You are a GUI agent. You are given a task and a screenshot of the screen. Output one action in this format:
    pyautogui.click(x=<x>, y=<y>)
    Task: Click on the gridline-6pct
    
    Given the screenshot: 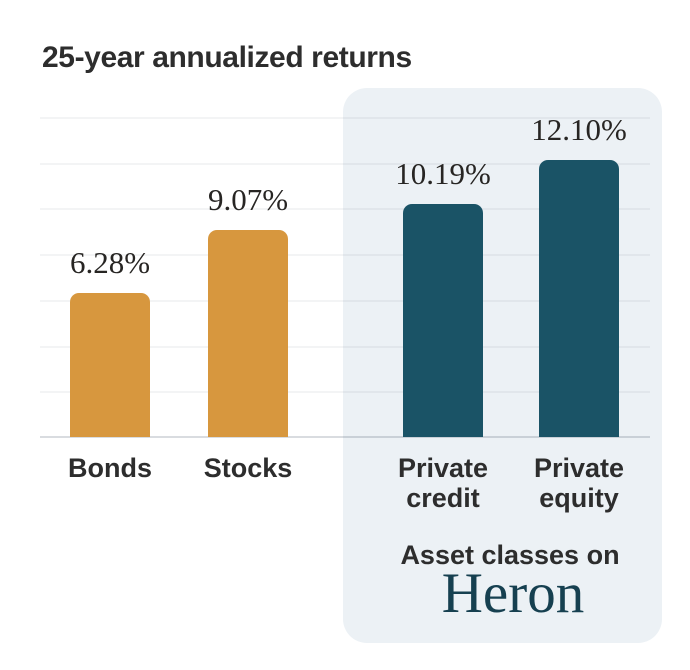 What is the action you would take?
    pyautogui.click(x=345, y=301)
    